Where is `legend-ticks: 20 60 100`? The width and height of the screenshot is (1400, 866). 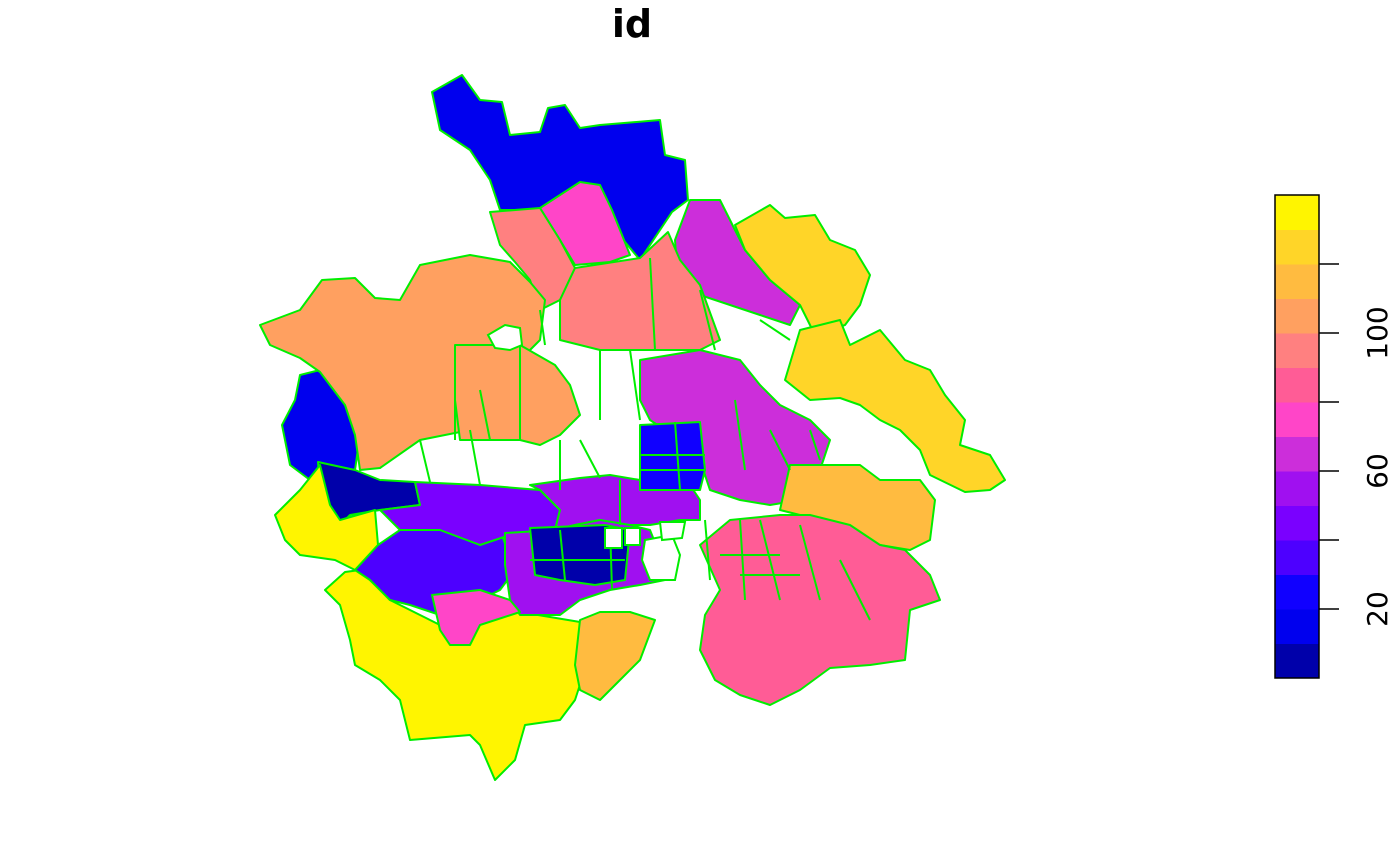
legend-ticks: 20 60 100 is located at coordinates (1356, 445).